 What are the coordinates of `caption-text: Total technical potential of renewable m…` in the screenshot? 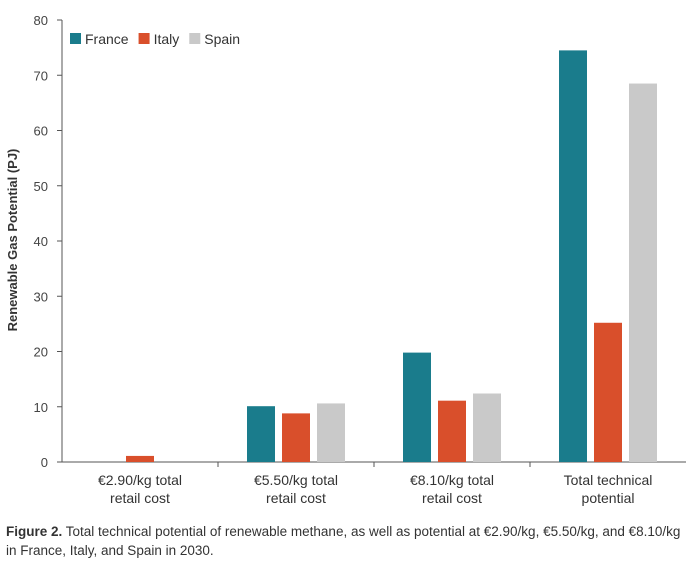 It's located at (343, 541).